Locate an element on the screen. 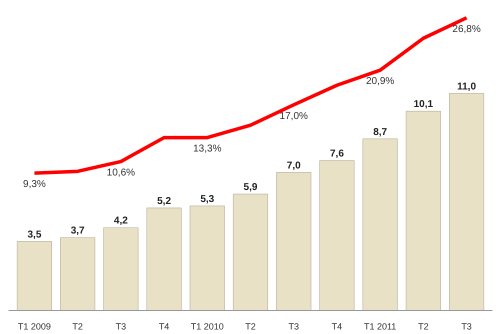 This screenshot has height=334, width=500. data-label: 10,6% is located at coordinates (121, 173).